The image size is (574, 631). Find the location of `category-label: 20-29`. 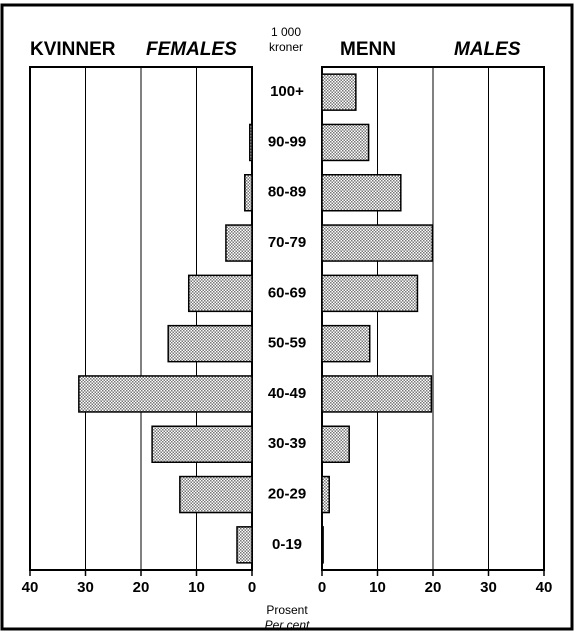

category-label: 20-29 is located at coordinates (287, 494).